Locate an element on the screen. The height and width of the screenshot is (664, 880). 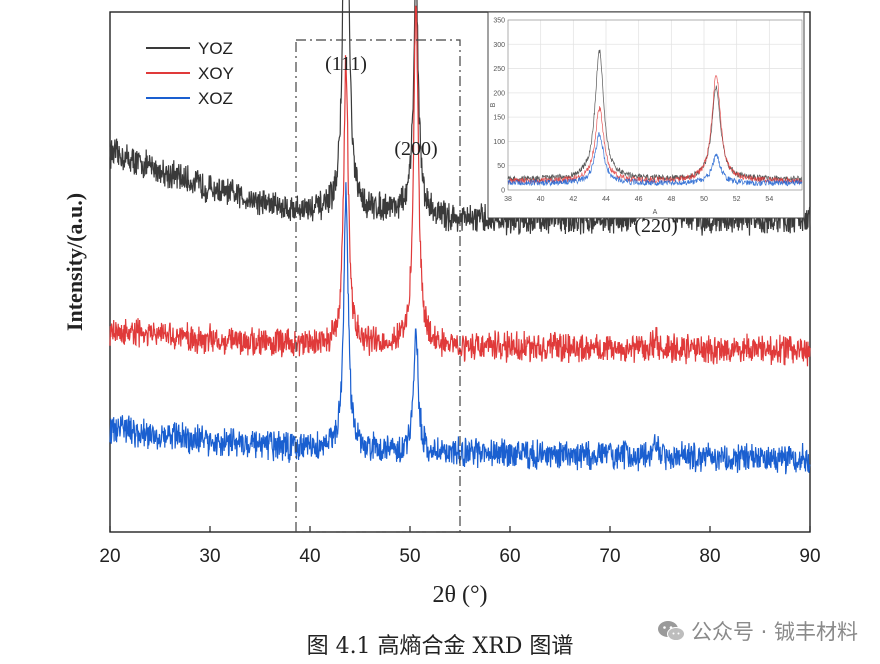
inset-x-tick-label: 52 is located at coordinates (737, 199).